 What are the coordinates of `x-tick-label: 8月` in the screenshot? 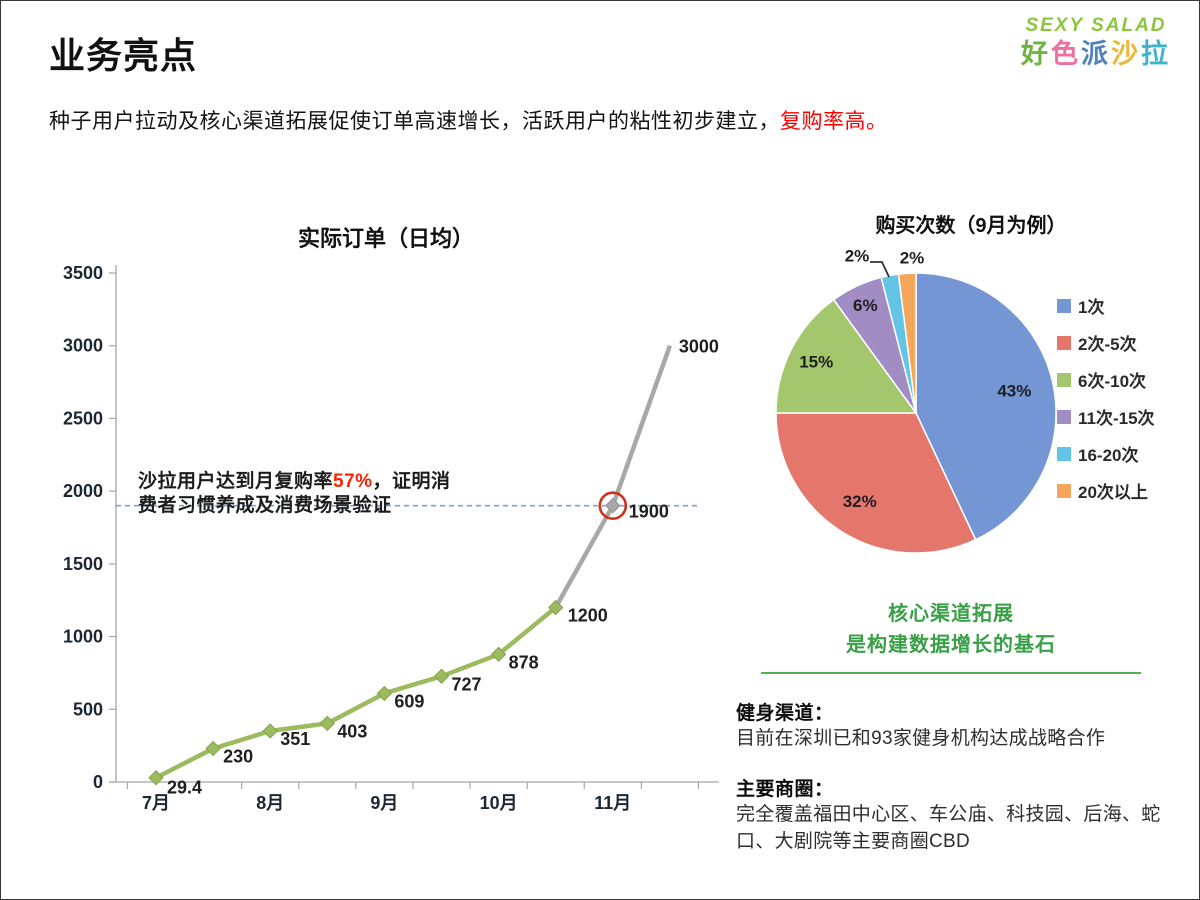 It's located at (270, 803).